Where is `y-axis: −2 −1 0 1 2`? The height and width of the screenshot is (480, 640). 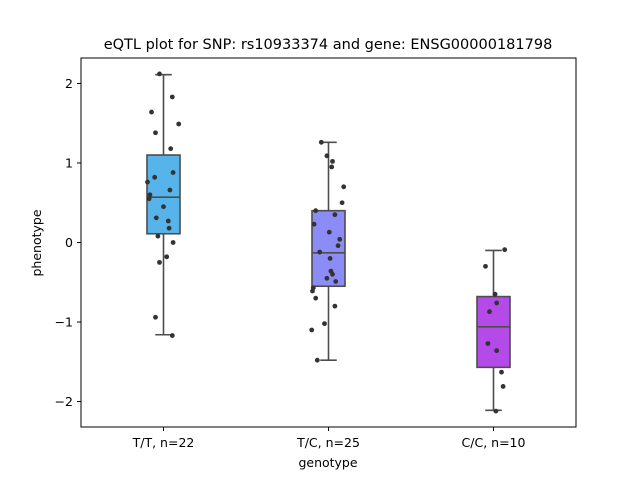 y-axis: −2 −1 0 1 2 is located at coordinates (68, 242).